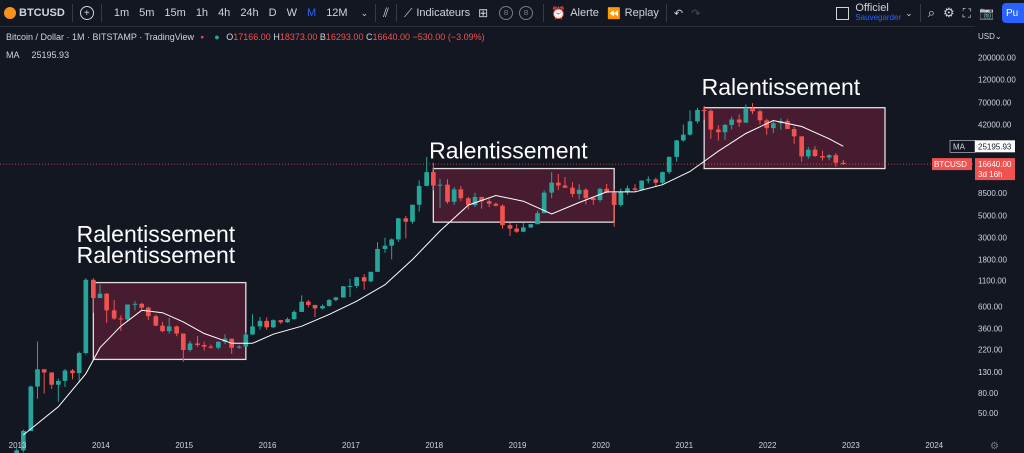 This screenshot has width=1024, height=453. Describe the element at coordinates (998, 36) in the screenshot. I see `currency-chevron-icon: ⌄` at that location.